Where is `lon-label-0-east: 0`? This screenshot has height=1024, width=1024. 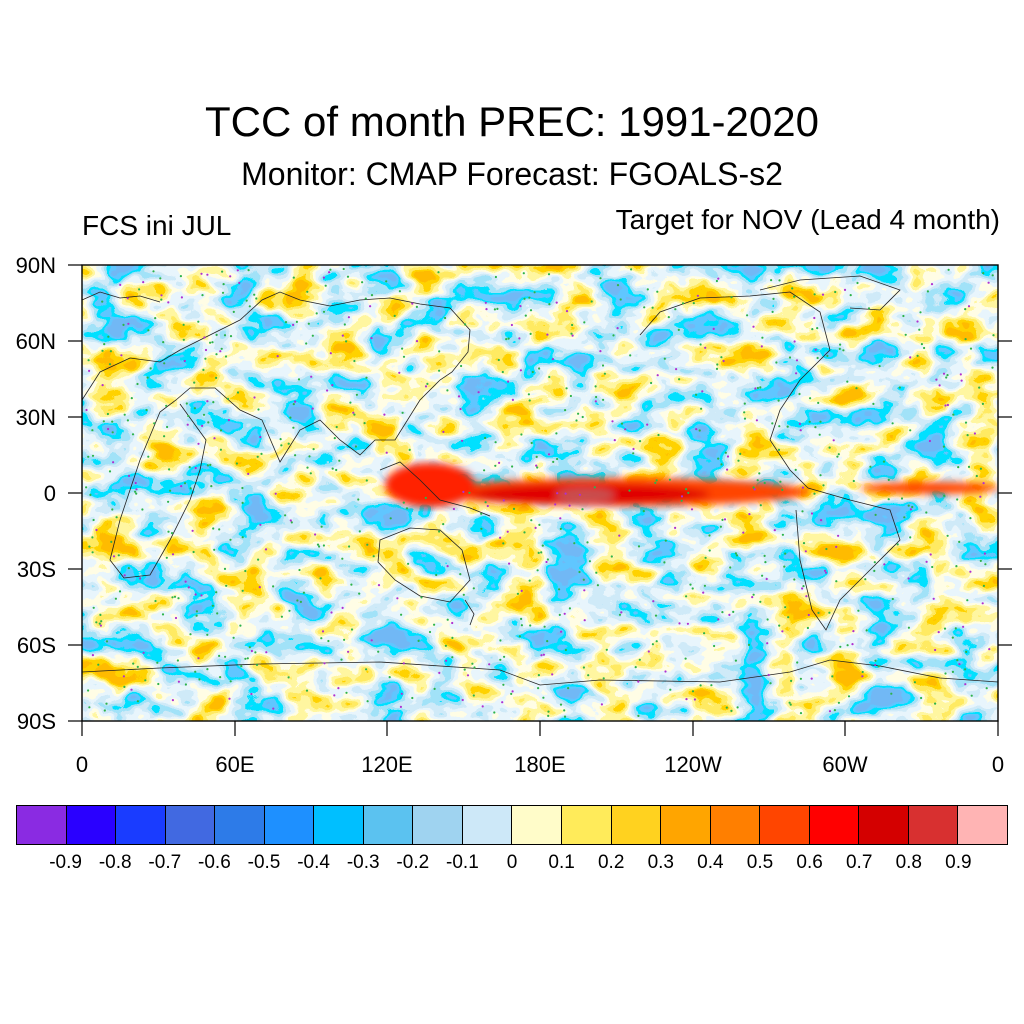 lon-label-0-east: 0 is located at coordinates (998, 764).